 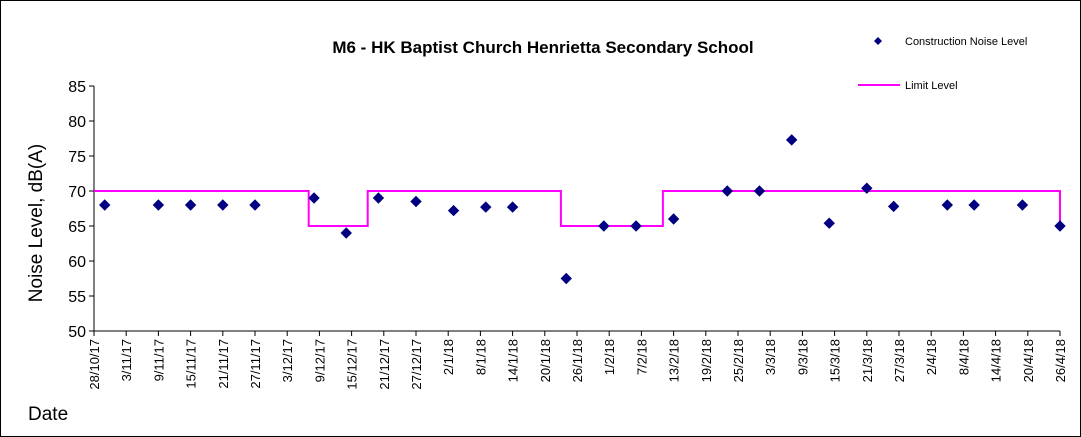 What do you see at coordinates (996, 360) in the screenshot?
I see `x-tick-label: 14/4/18` at bounding box center [996, 360].